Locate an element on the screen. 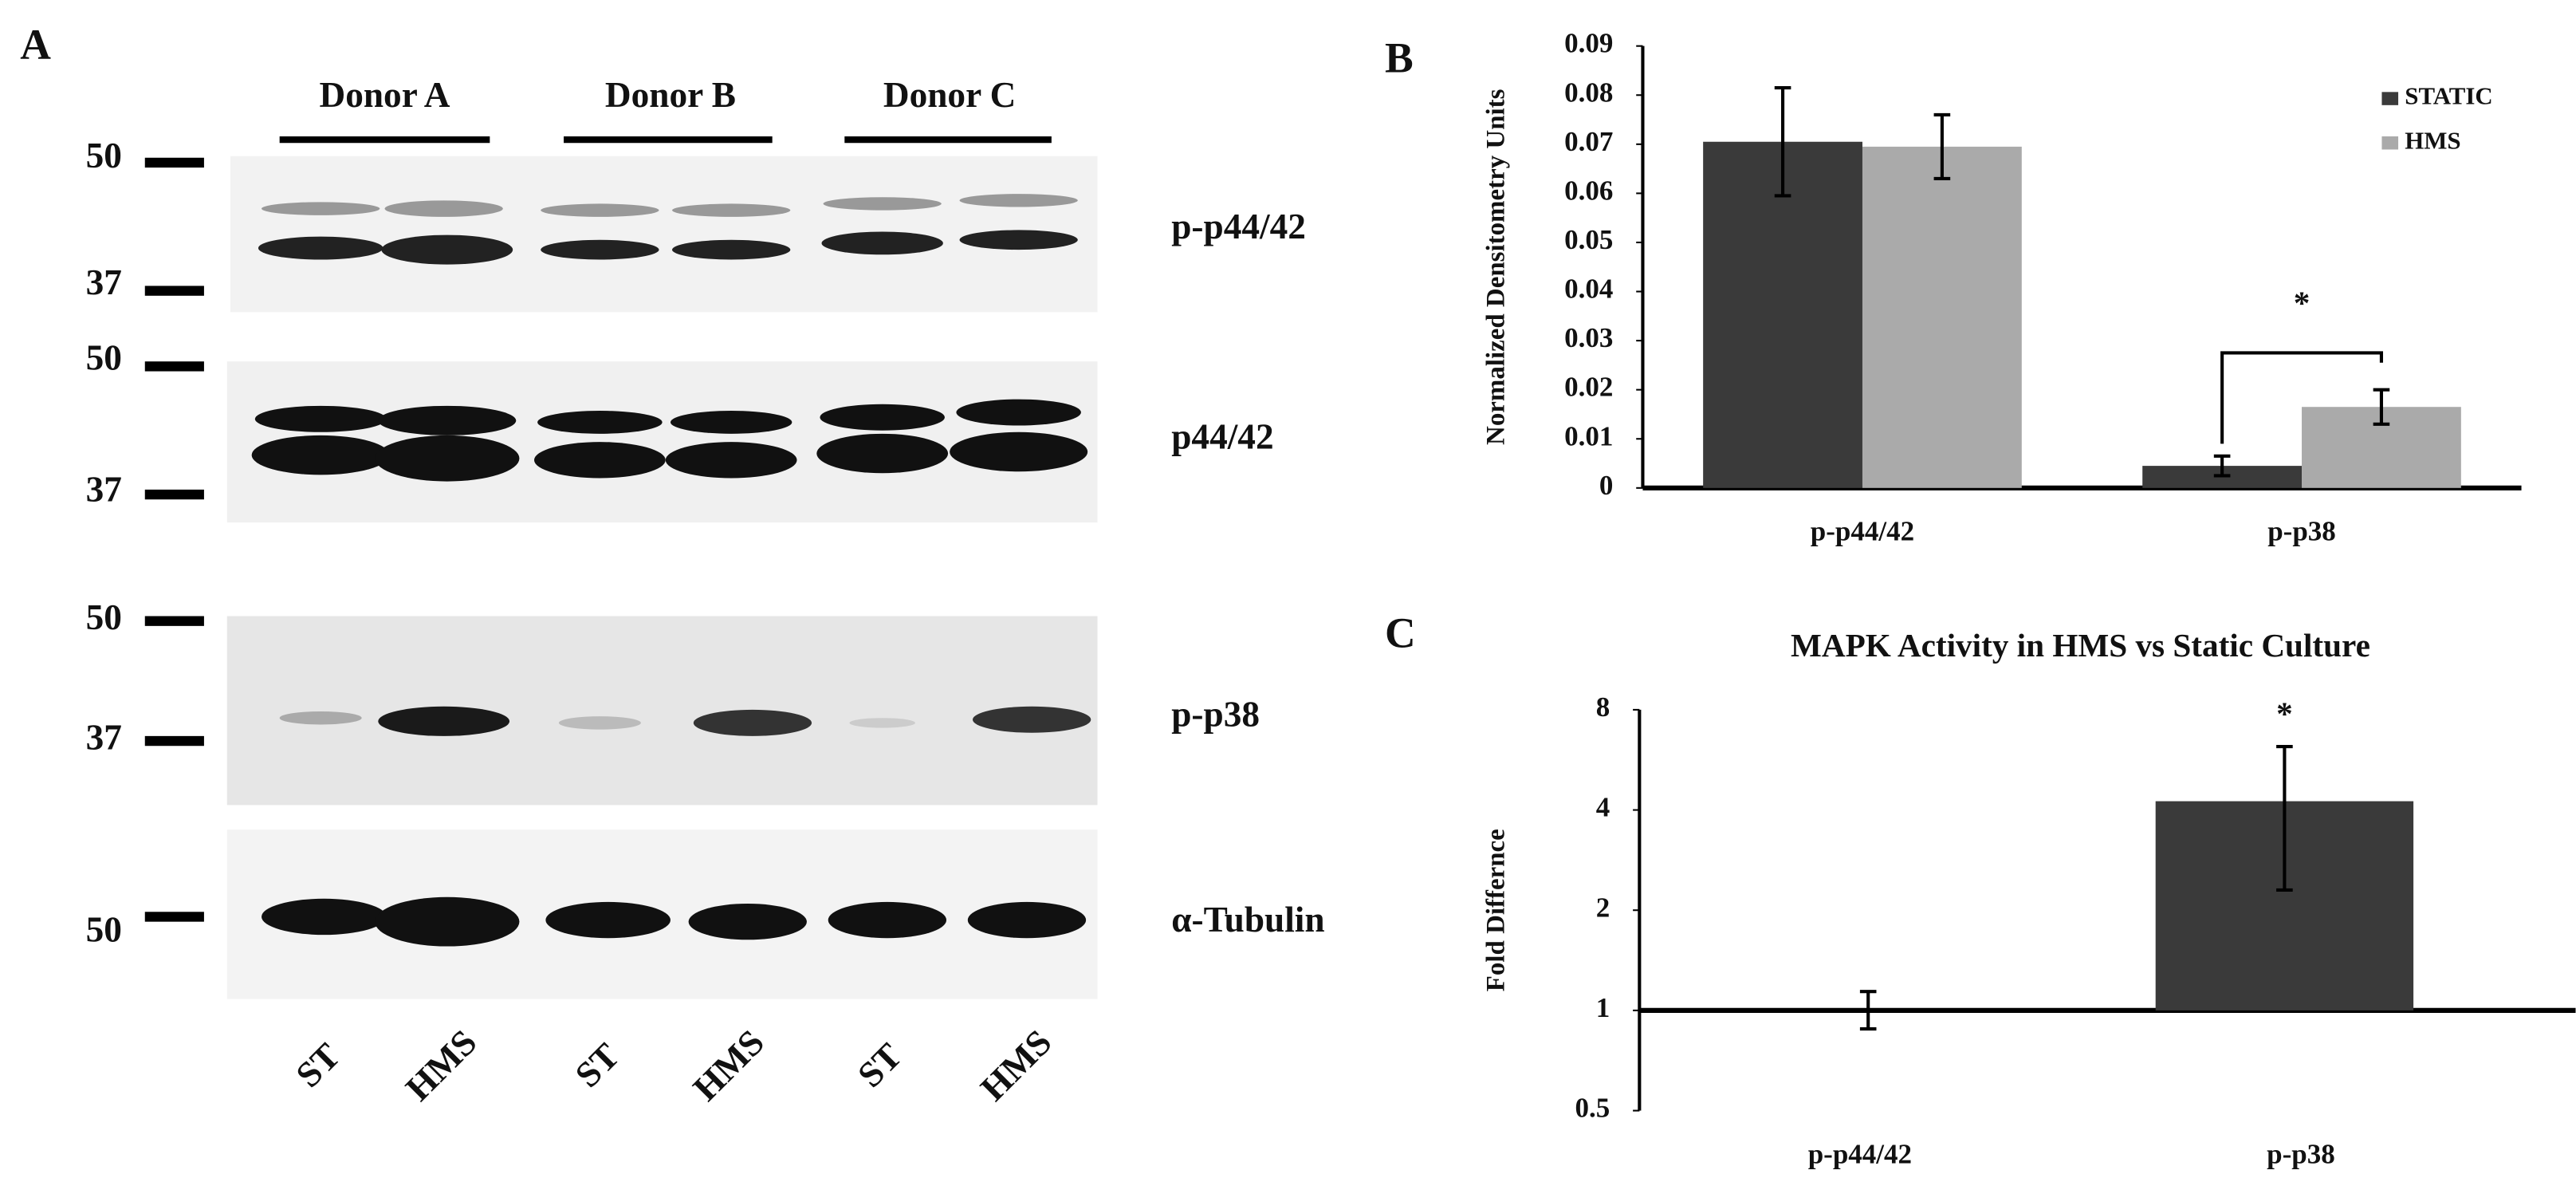 The width and height of the screenshot is (2576, 1178). donor-label: Donor A is located at coordinates (385, 95).